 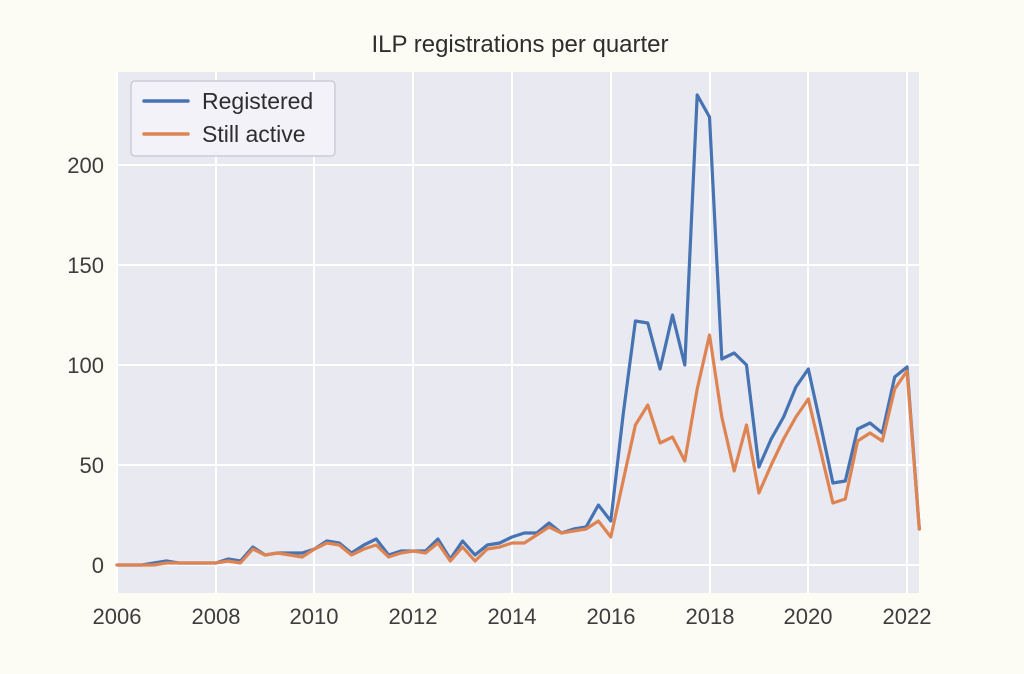 What do you see at coordinates (216, 616) in the screenshot?
I see `x-tick-2008: 2008` at bounding box center [216, 616].